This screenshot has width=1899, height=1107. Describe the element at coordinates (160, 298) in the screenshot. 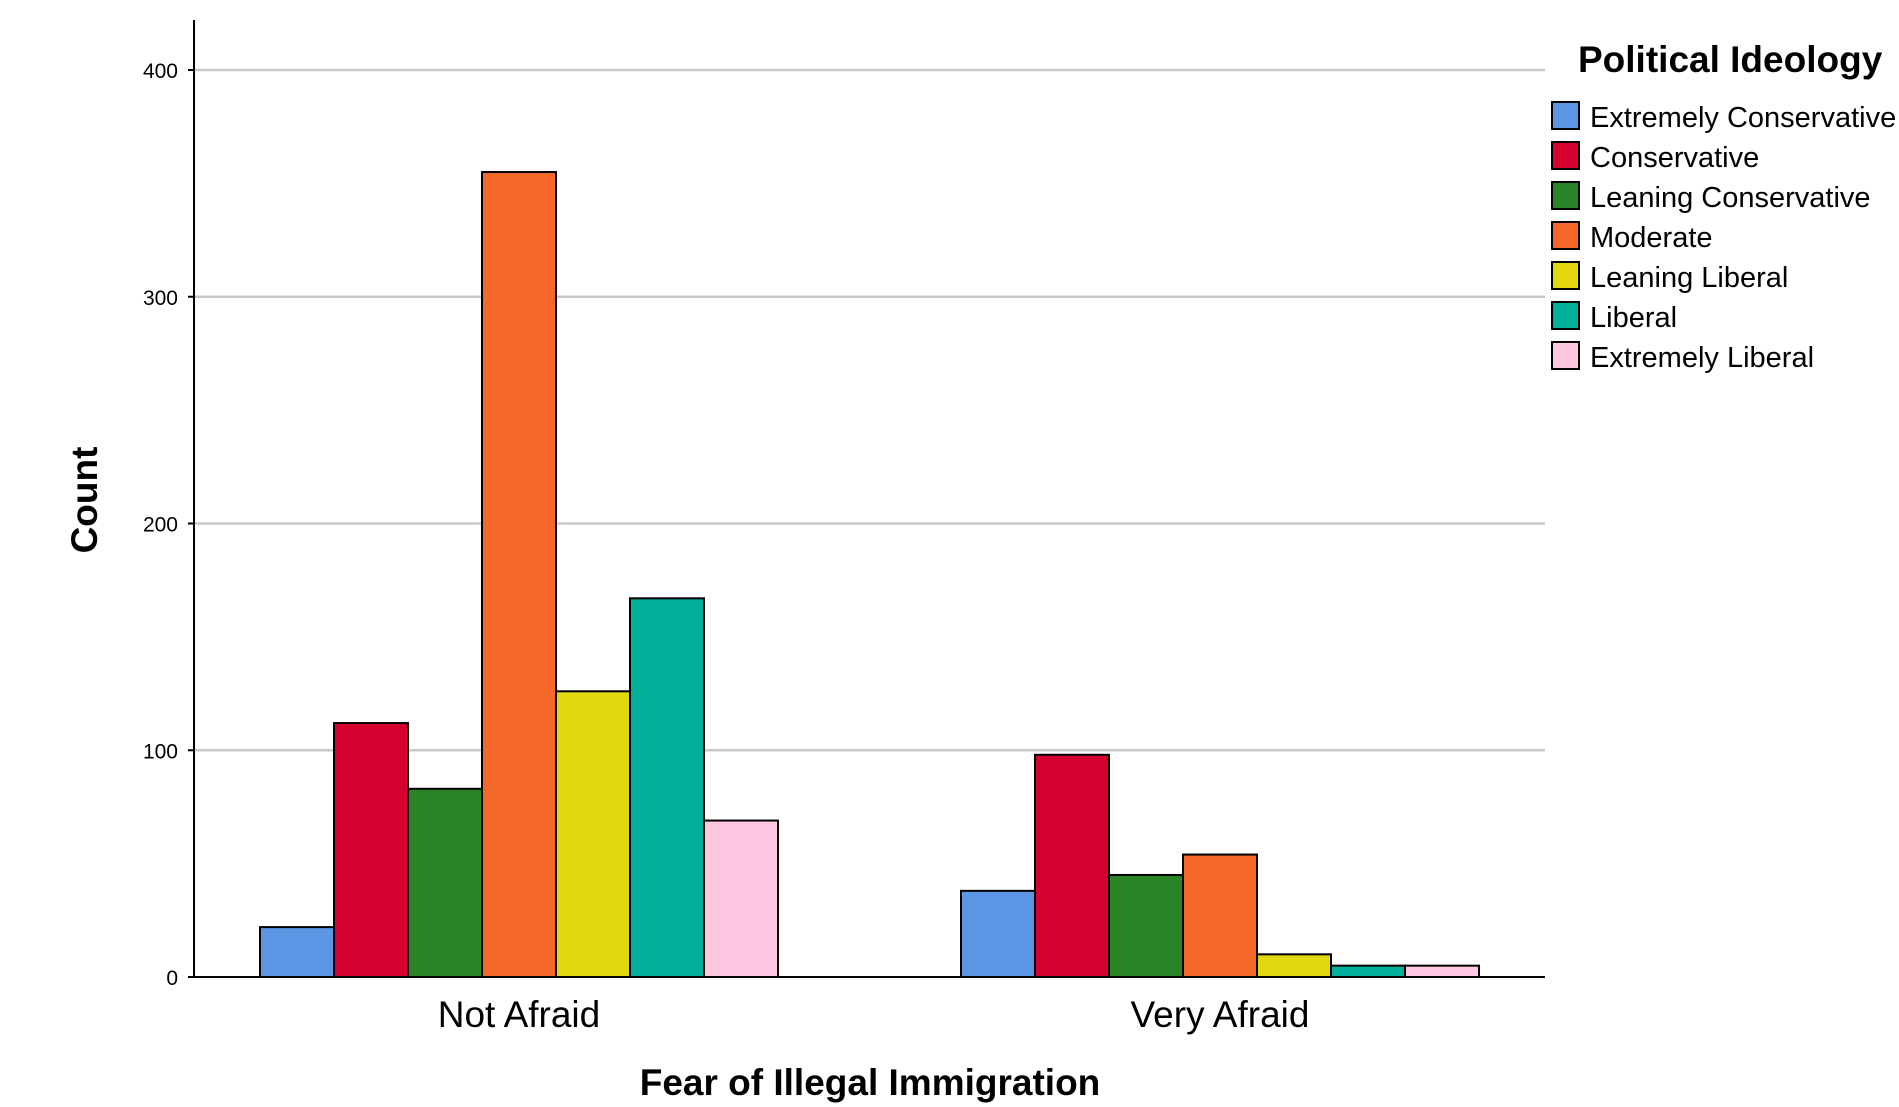

I see `y-tick-label: 300` at that location.